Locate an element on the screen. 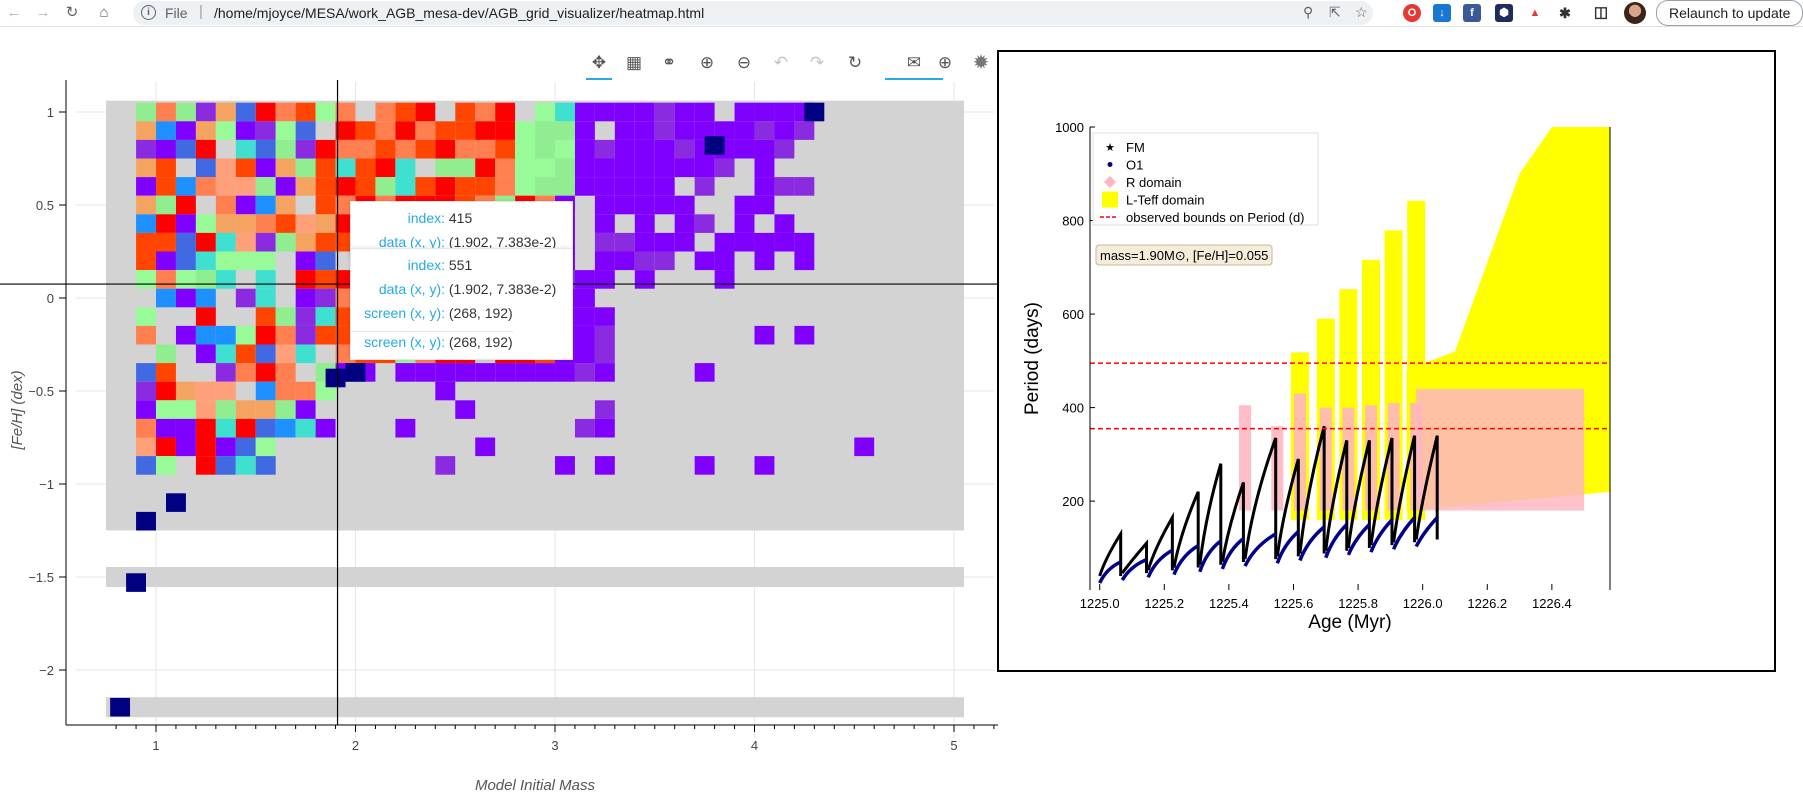  profile-avatar is located at coordinates (1635, 13).